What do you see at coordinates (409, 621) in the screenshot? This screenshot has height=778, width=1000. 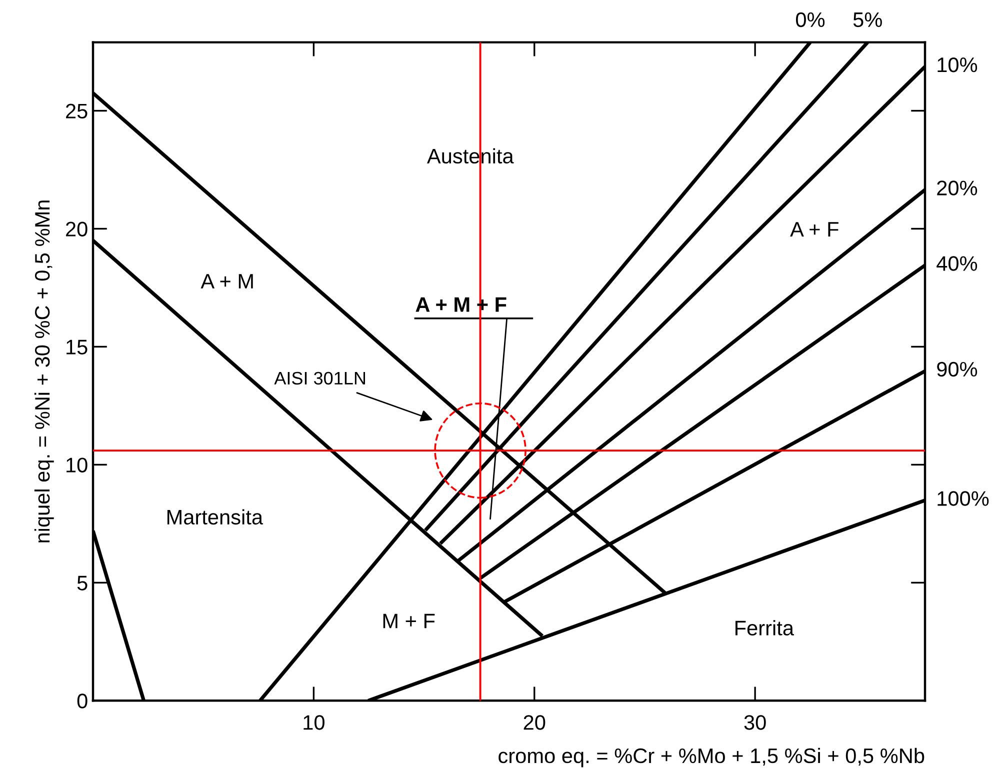 I see `annotation: M + F` at bounding box center [409, 621].